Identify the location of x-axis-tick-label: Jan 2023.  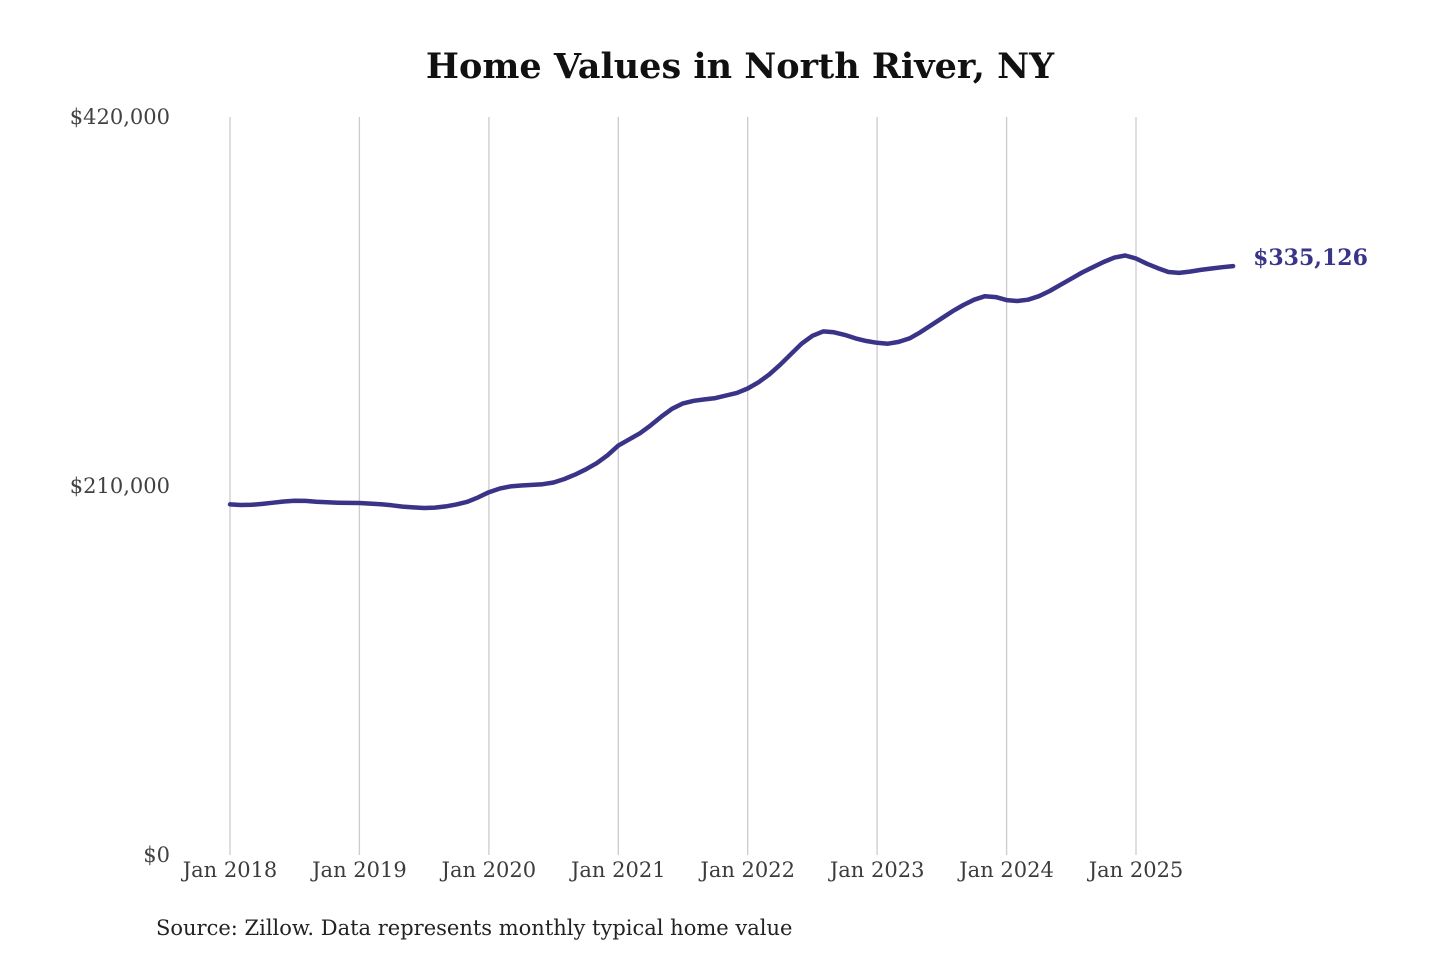
(877, 870).